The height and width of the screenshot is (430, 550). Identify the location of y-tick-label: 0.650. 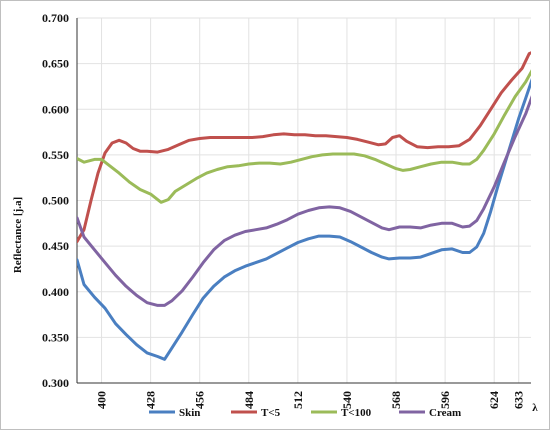
(55, 64).